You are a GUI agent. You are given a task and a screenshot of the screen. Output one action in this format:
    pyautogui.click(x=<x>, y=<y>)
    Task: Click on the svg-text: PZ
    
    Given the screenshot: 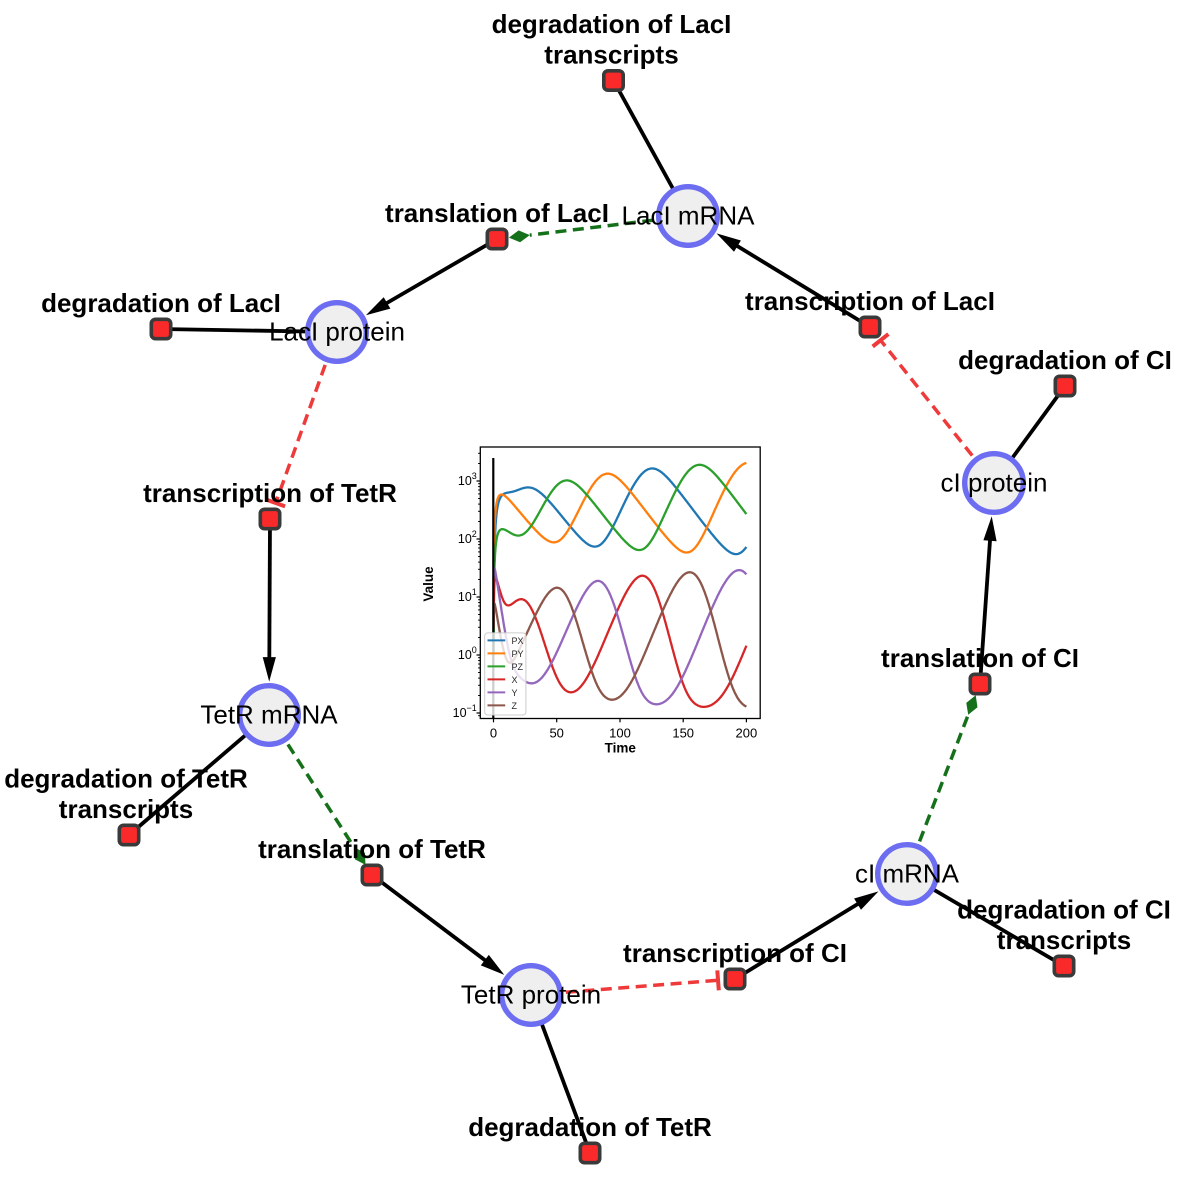 What is the action you would take?
    pyautogui.click(x=518, y=667)
    